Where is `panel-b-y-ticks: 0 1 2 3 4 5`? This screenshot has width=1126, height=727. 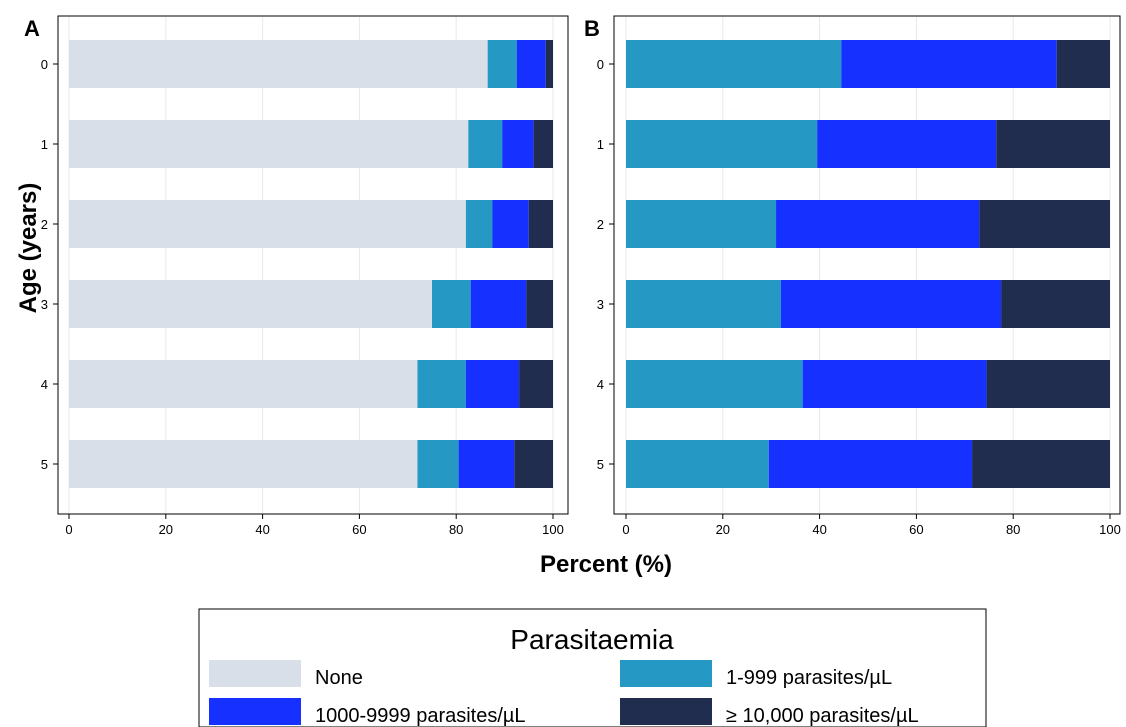 panel-b-y-ticks: 0 1 2 3 4 5 is located at coordinates (605, 264).